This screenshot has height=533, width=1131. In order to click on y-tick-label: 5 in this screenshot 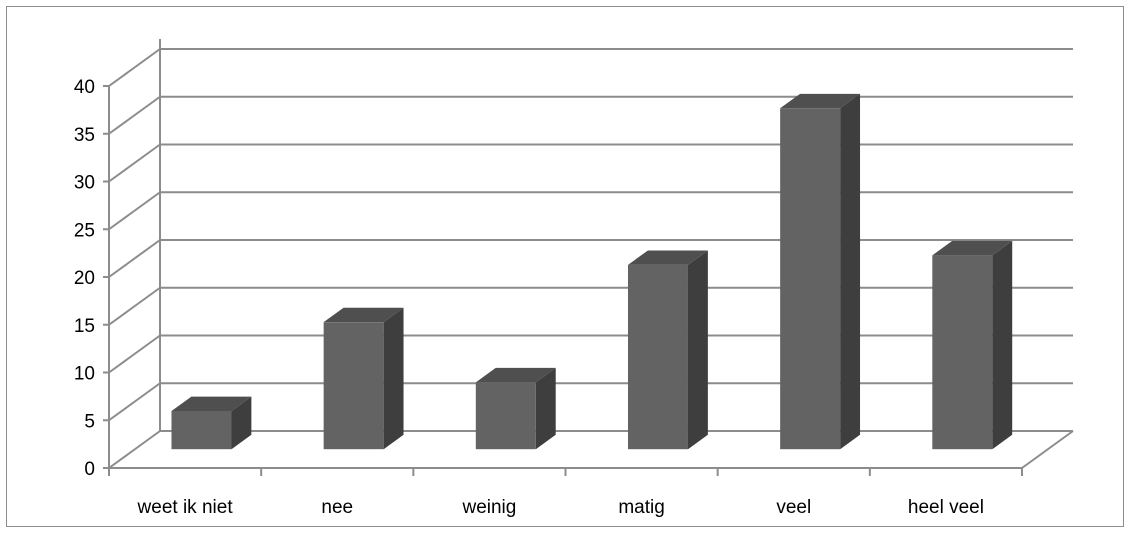, I will do `click(89, 421)`.